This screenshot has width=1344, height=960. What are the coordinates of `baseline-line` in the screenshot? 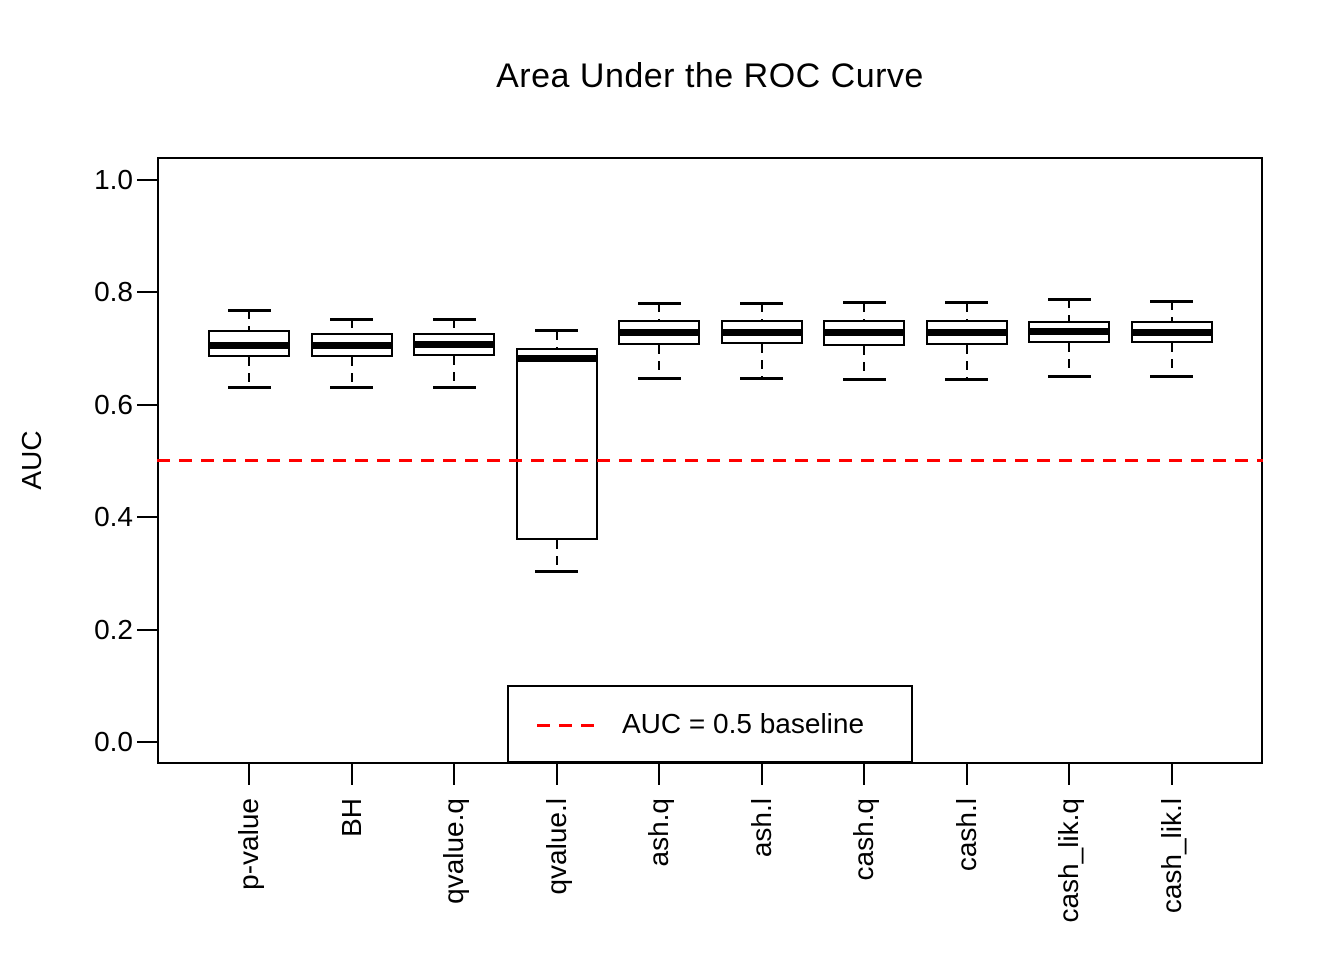 It's located at (710, 461).